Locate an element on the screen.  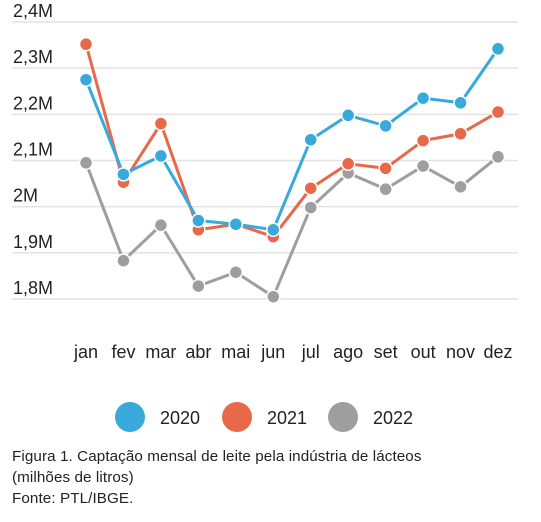
y-tick-label: 2,1M is located at coordinates (33, 150).